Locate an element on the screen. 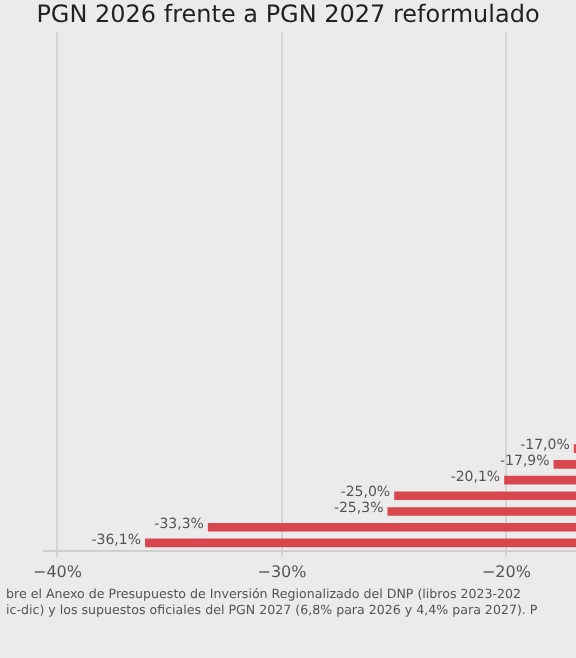  x-tick-label: −20% is located at coordinates (506, 571).